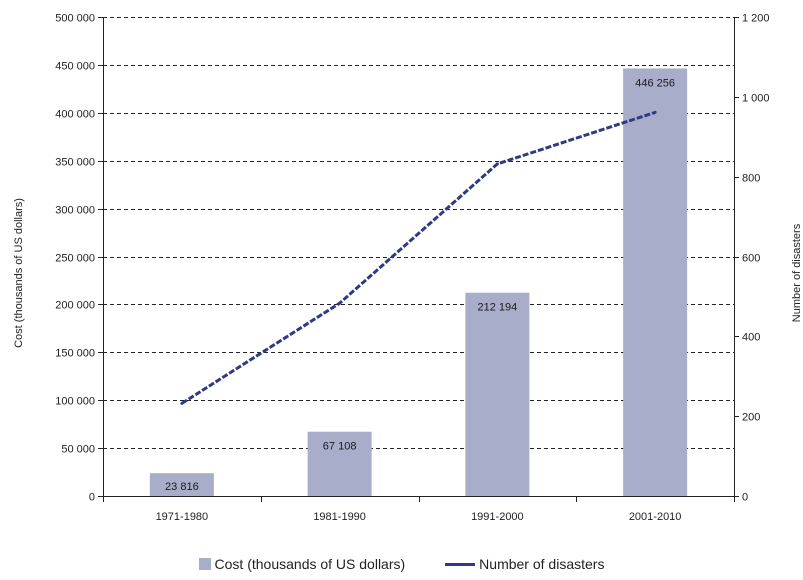  I want to click on legend-bar-swatch, so click(204, 564).